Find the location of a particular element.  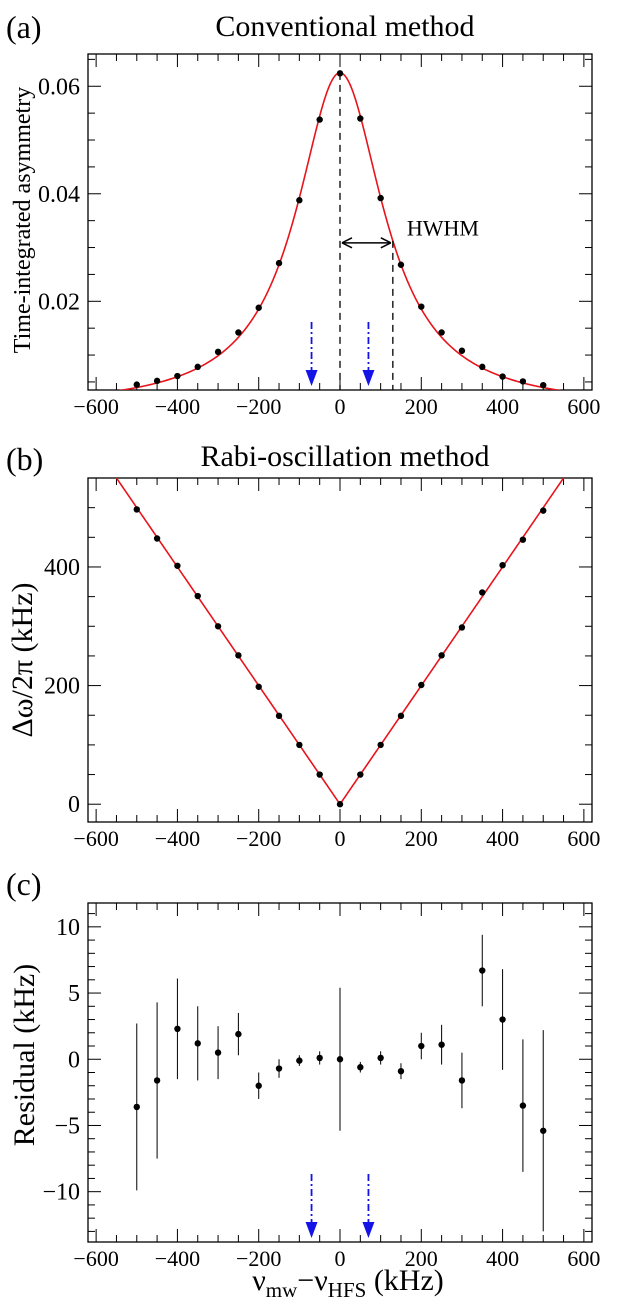

x-tick-label-c: 200 is located at coordinates (421, 1258).